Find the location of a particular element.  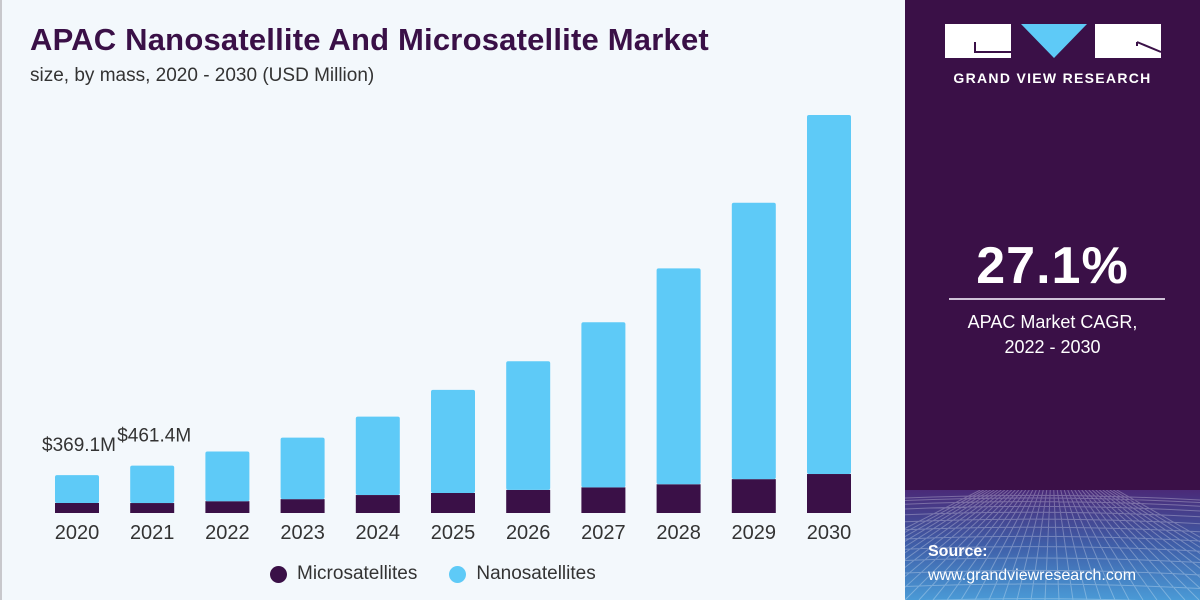

bar-nanosatellites-2029 is located at coordinates (753, 341).